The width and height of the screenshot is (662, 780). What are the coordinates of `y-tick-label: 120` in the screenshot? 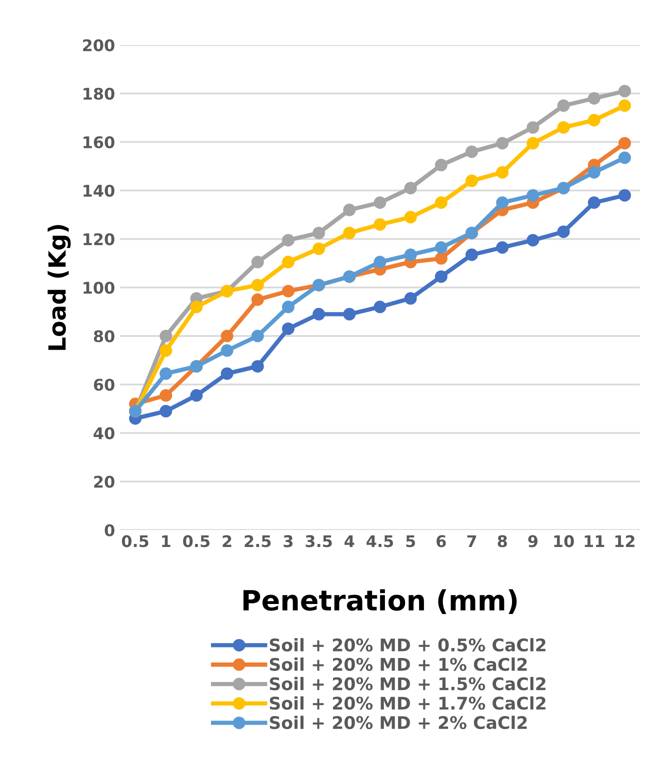 It's located at (99, 239).